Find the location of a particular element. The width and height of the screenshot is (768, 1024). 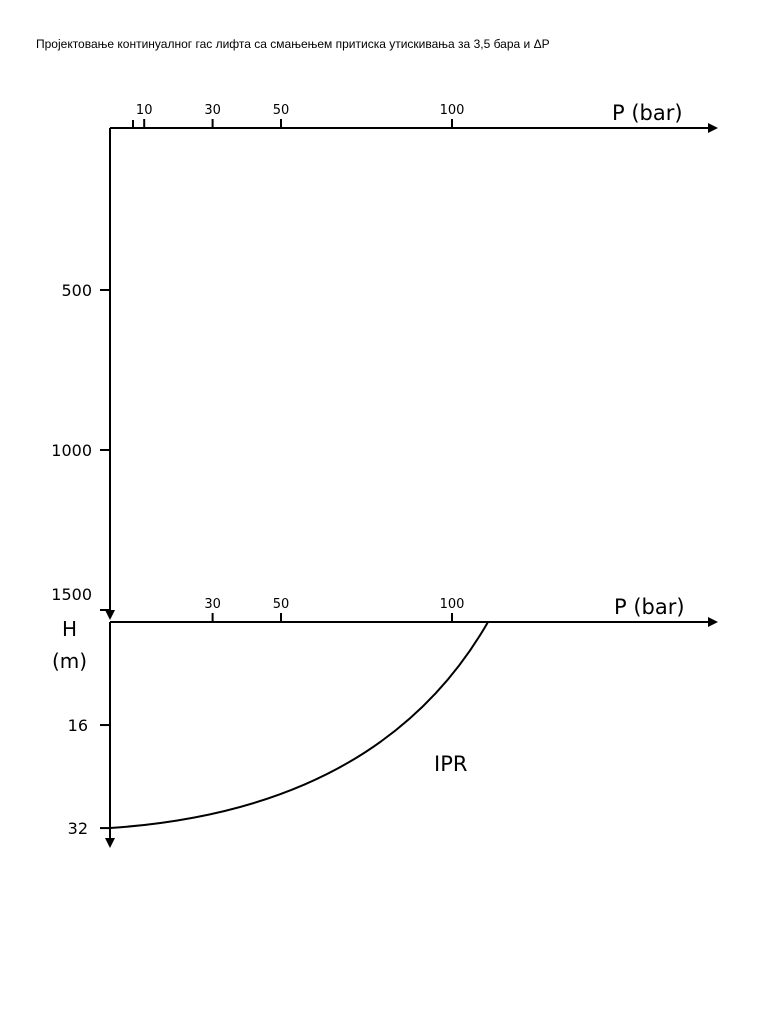

curve-label: IPR is located at coordinates (450, 764).